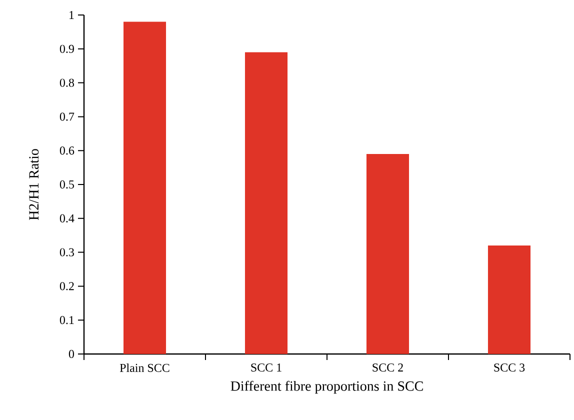 Image resolution: width=574 pixels, height=420 pixels. Describe the element at coordinates (326, 387) in the screenshot. I see `x-axis-title: Different fibre proportions in SCC` at that location.